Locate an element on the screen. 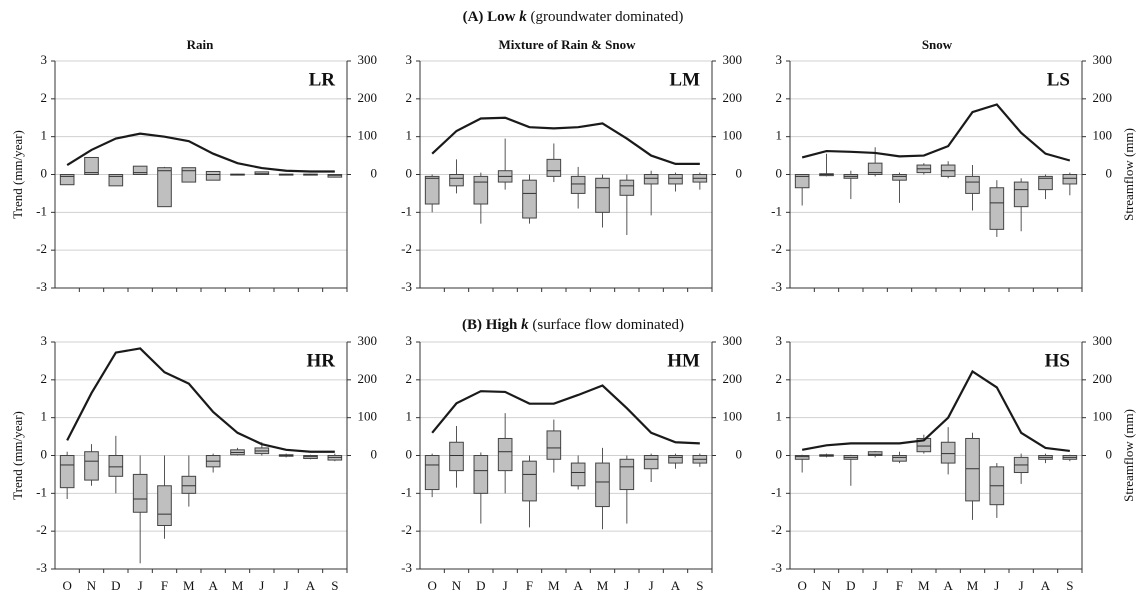 The width and height of the screenshot is (1147, 597). x-tick-label: O is located at coordinates (801, 585).